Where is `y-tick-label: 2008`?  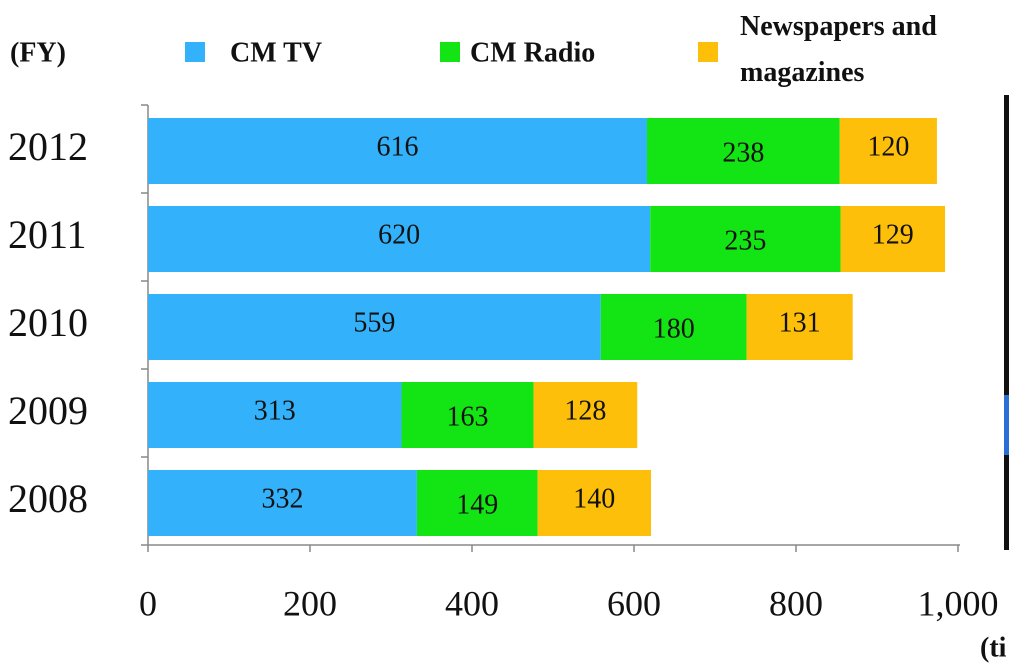 y-tick-label: 2008 is located at coordinates (48, 498).